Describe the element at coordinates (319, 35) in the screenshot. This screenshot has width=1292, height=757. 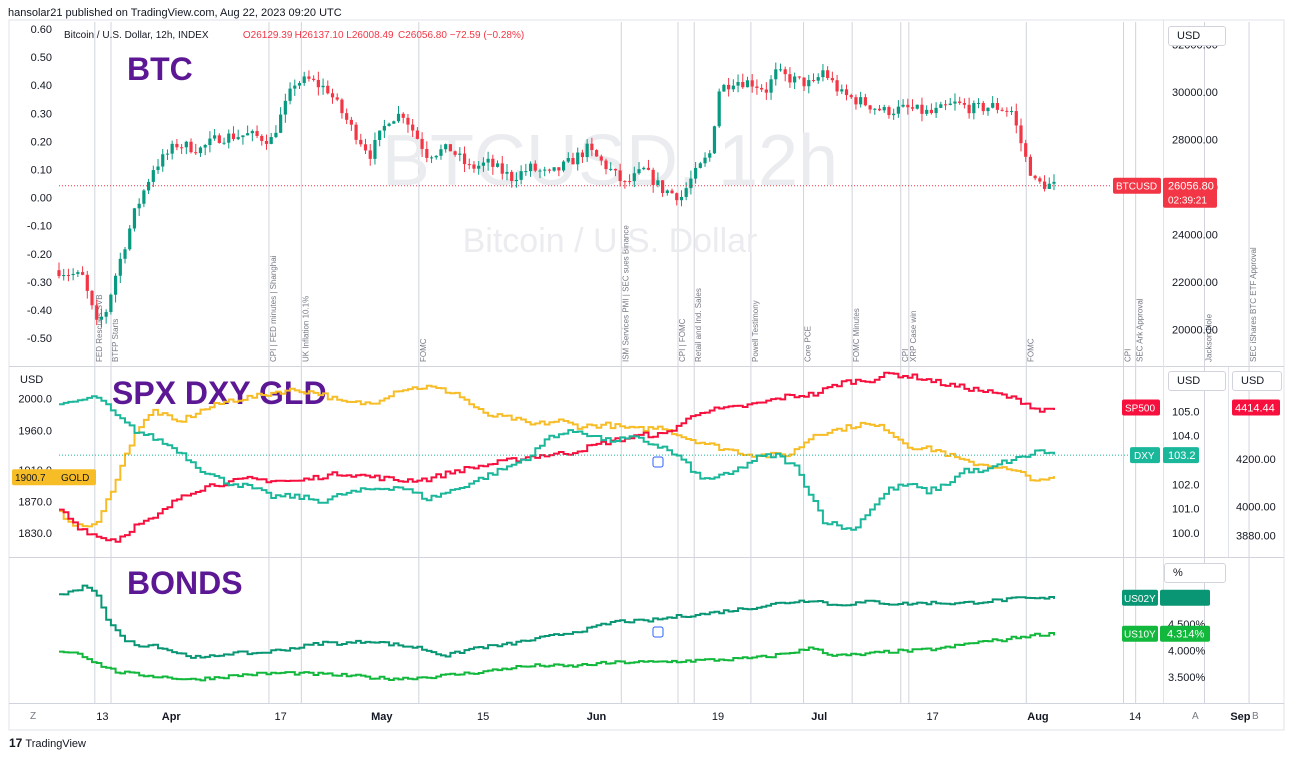
I see `legend-h: H26137.10` at that location.